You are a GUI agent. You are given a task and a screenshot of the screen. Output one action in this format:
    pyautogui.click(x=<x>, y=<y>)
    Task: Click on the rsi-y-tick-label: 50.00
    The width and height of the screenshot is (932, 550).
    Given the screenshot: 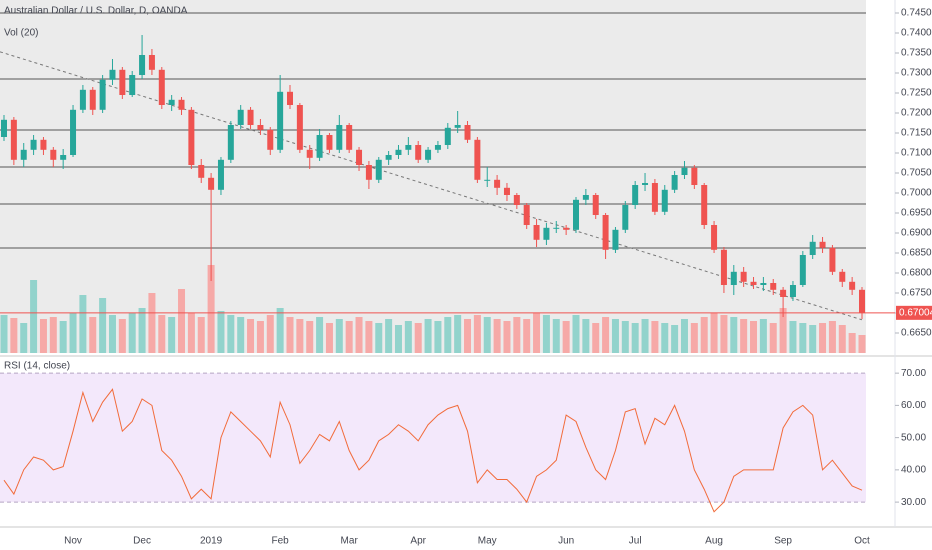 What is the action you would take?
    pyautogui.click(x=913, y=437)
    